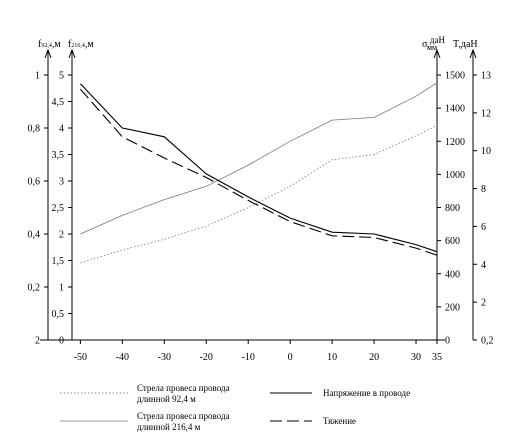  What do you see at coordinates (34, 129) in the screenshot?
I see `f92-tick-label: 0,8` at bounding box center [34, 129].